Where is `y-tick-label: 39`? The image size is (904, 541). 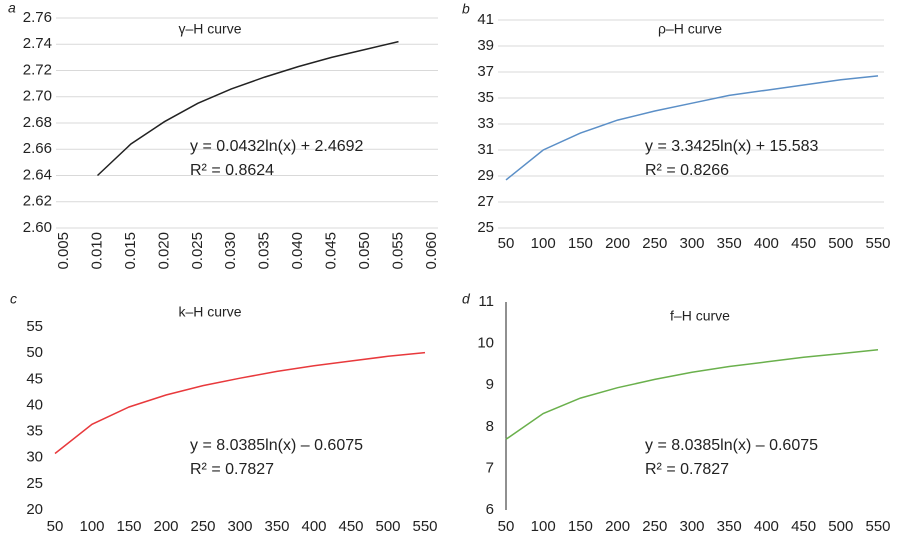 y-tick-label: 39 is located at coordinates (485, 45).